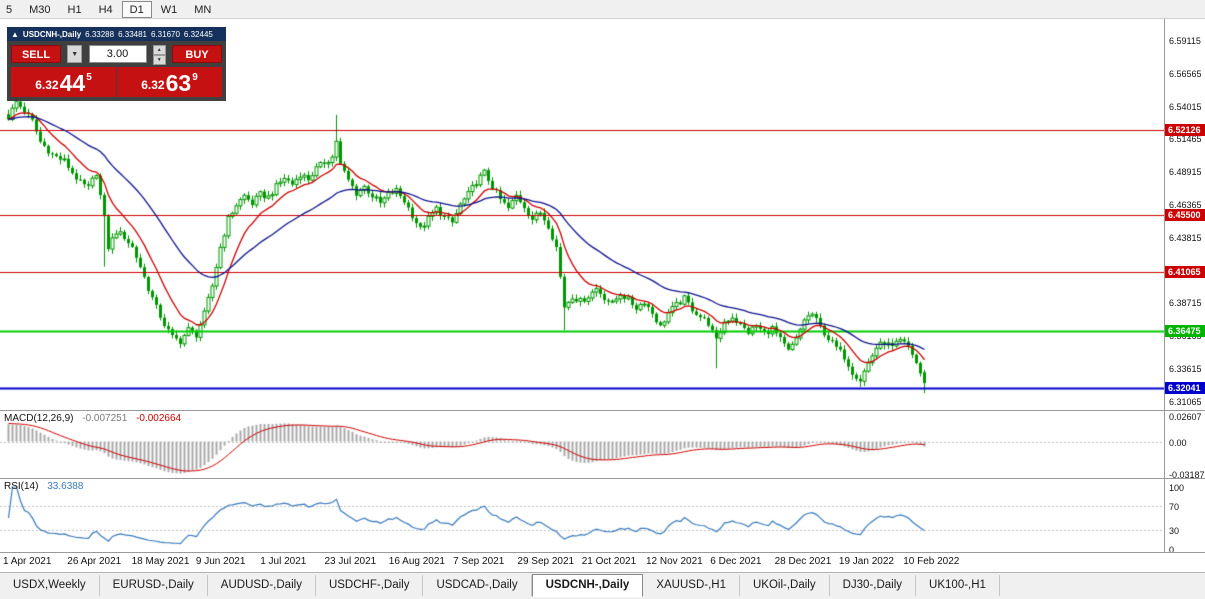 This screenshot has height=599, width=1205. I want to click on tab-xauusd-h1: XAUUSD-,H1, so click(691, 585).